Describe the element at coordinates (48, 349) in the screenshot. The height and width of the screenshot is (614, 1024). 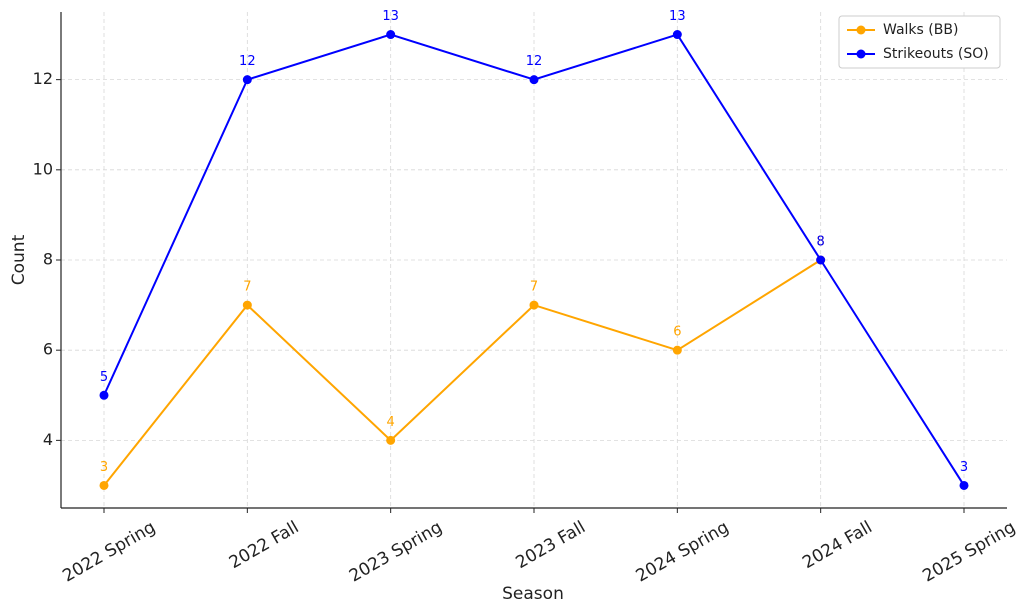
I see `y-tick-label: 6` at that location.